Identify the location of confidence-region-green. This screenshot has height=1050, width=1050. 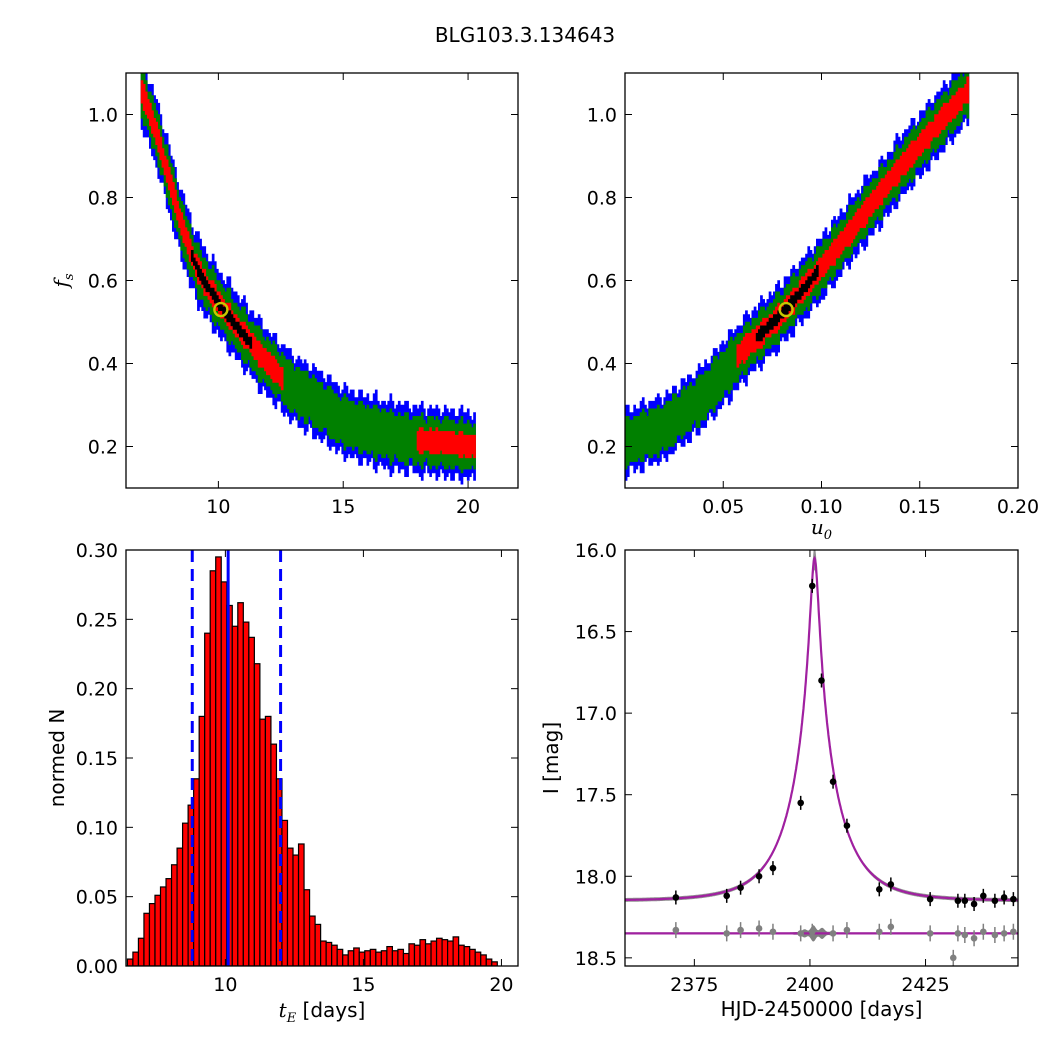
(797, 271).